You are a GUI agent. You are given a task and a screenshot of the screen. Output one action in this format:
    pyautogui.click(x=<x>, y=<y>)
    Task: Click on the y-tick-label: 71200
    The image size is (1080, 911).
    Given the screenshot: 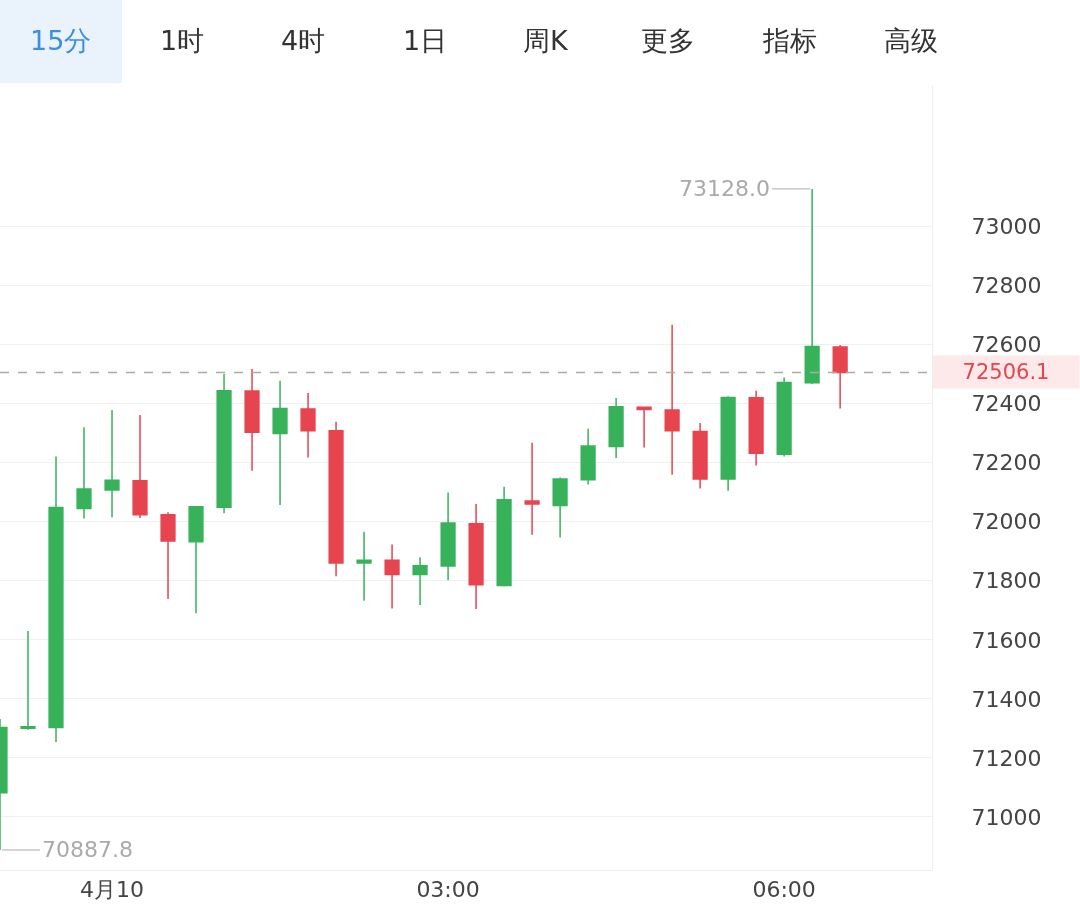 What is the action you would take?
    pyautogui.click(x=1006, y=758)
    